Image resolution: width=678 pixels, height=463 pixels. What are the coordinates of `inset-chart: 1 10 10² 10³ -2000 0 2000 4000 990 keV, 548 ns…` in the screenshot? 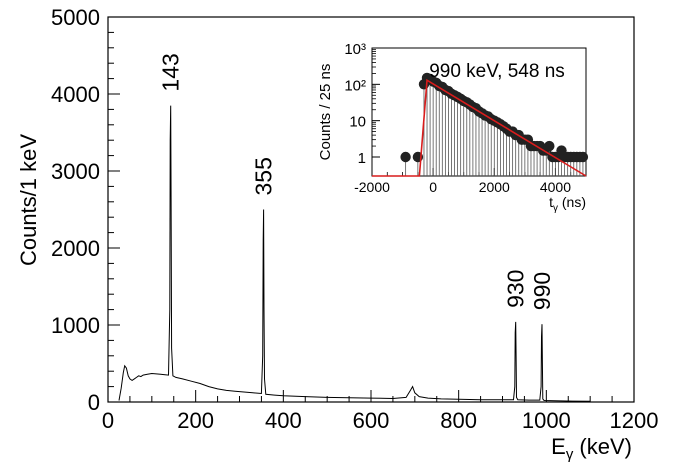 It's located at (453, 127).